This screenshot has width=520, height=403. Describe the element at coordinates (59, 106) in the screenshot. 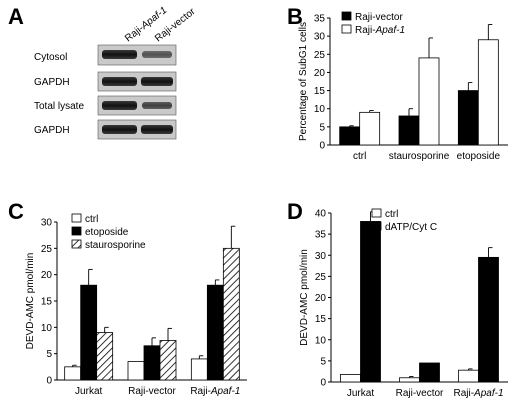

I see `blot-row-label: Total lysate` at that location.